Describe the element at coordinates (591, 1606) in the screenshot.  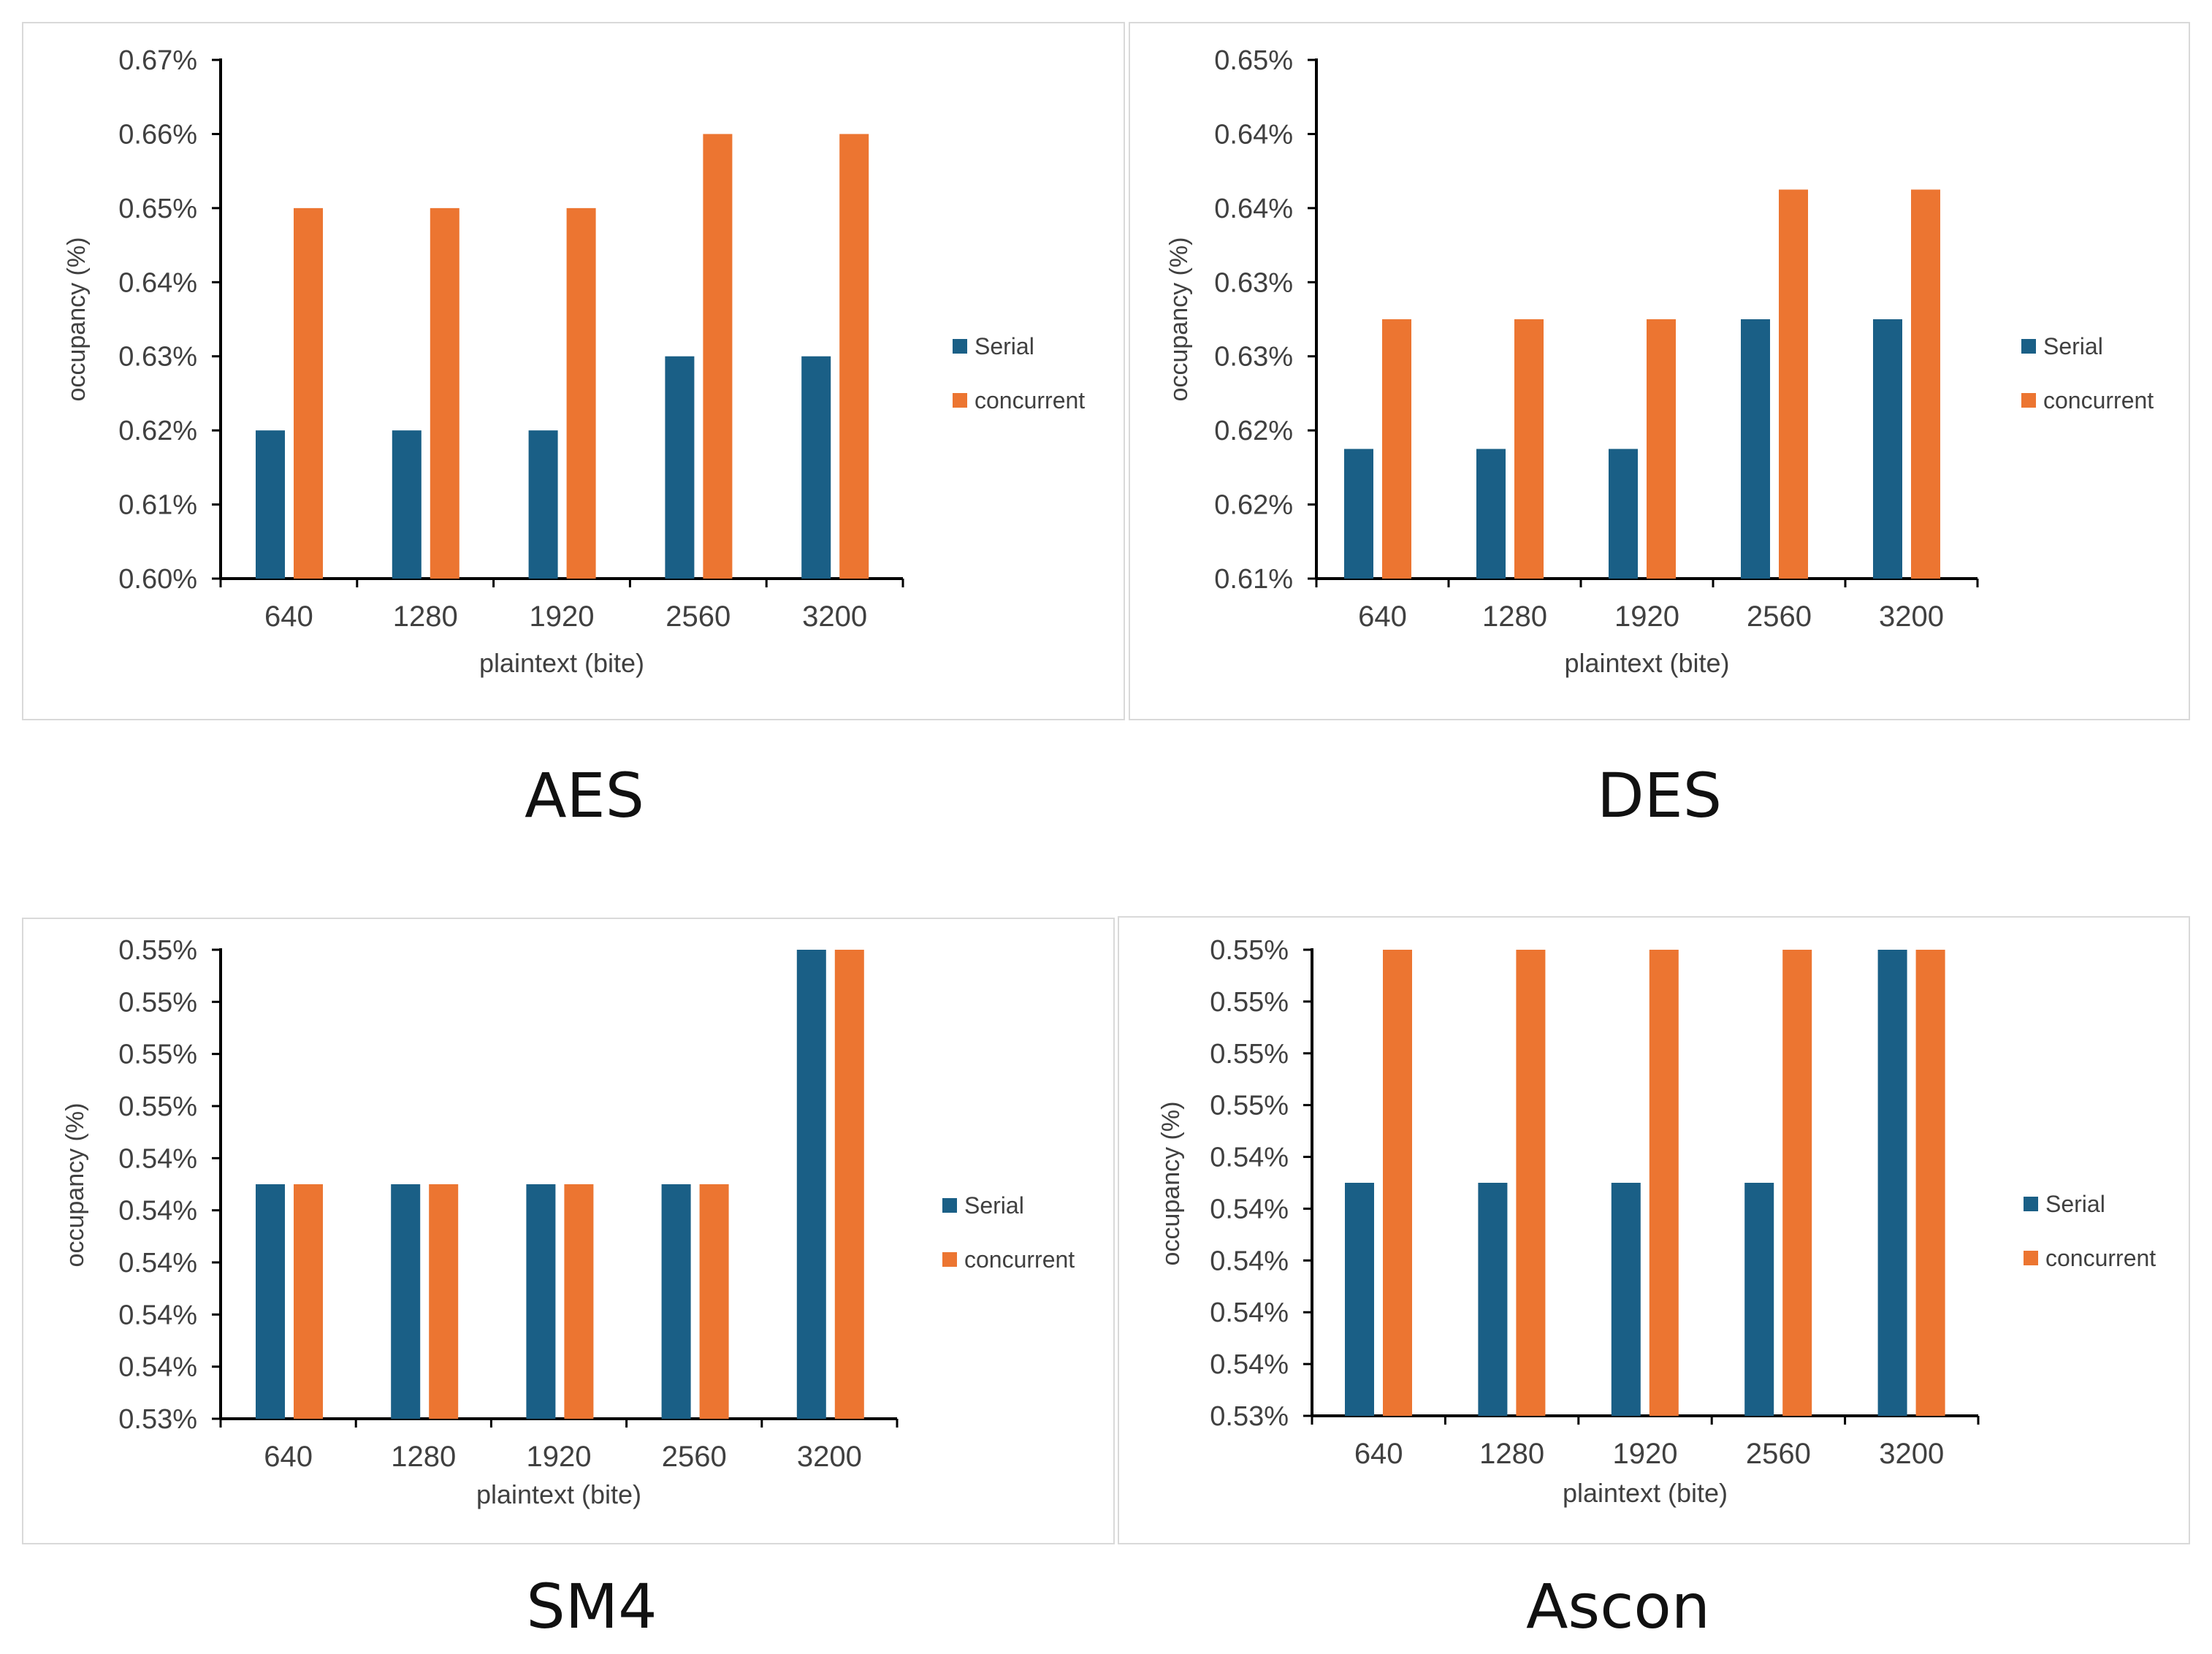
I see `caption-sm4: SM4` at that location.